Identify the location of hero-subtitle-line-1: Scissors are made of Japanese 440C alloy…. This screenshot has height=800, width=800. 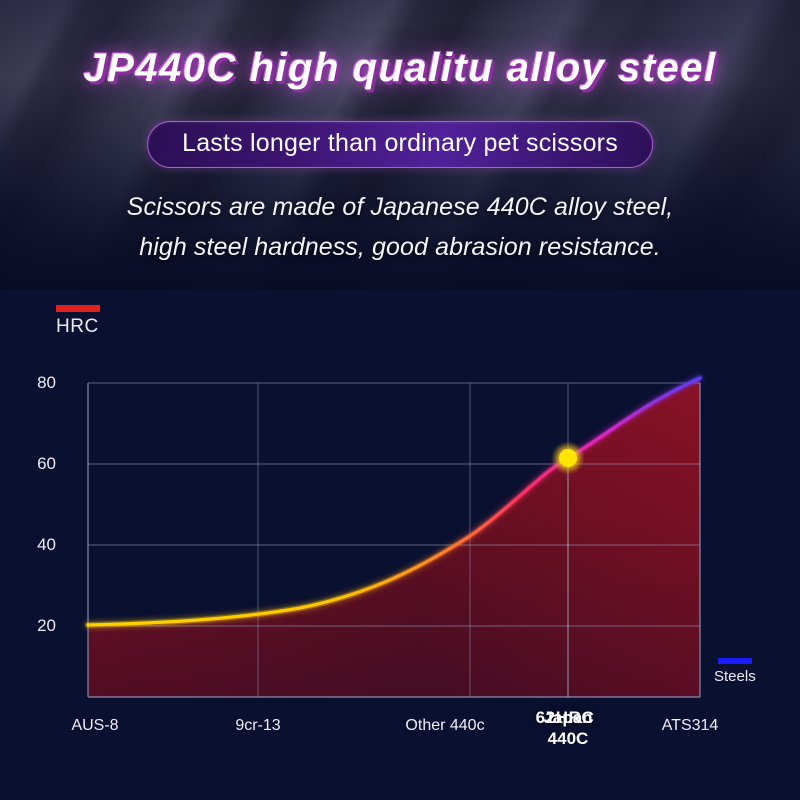
(400, 207).